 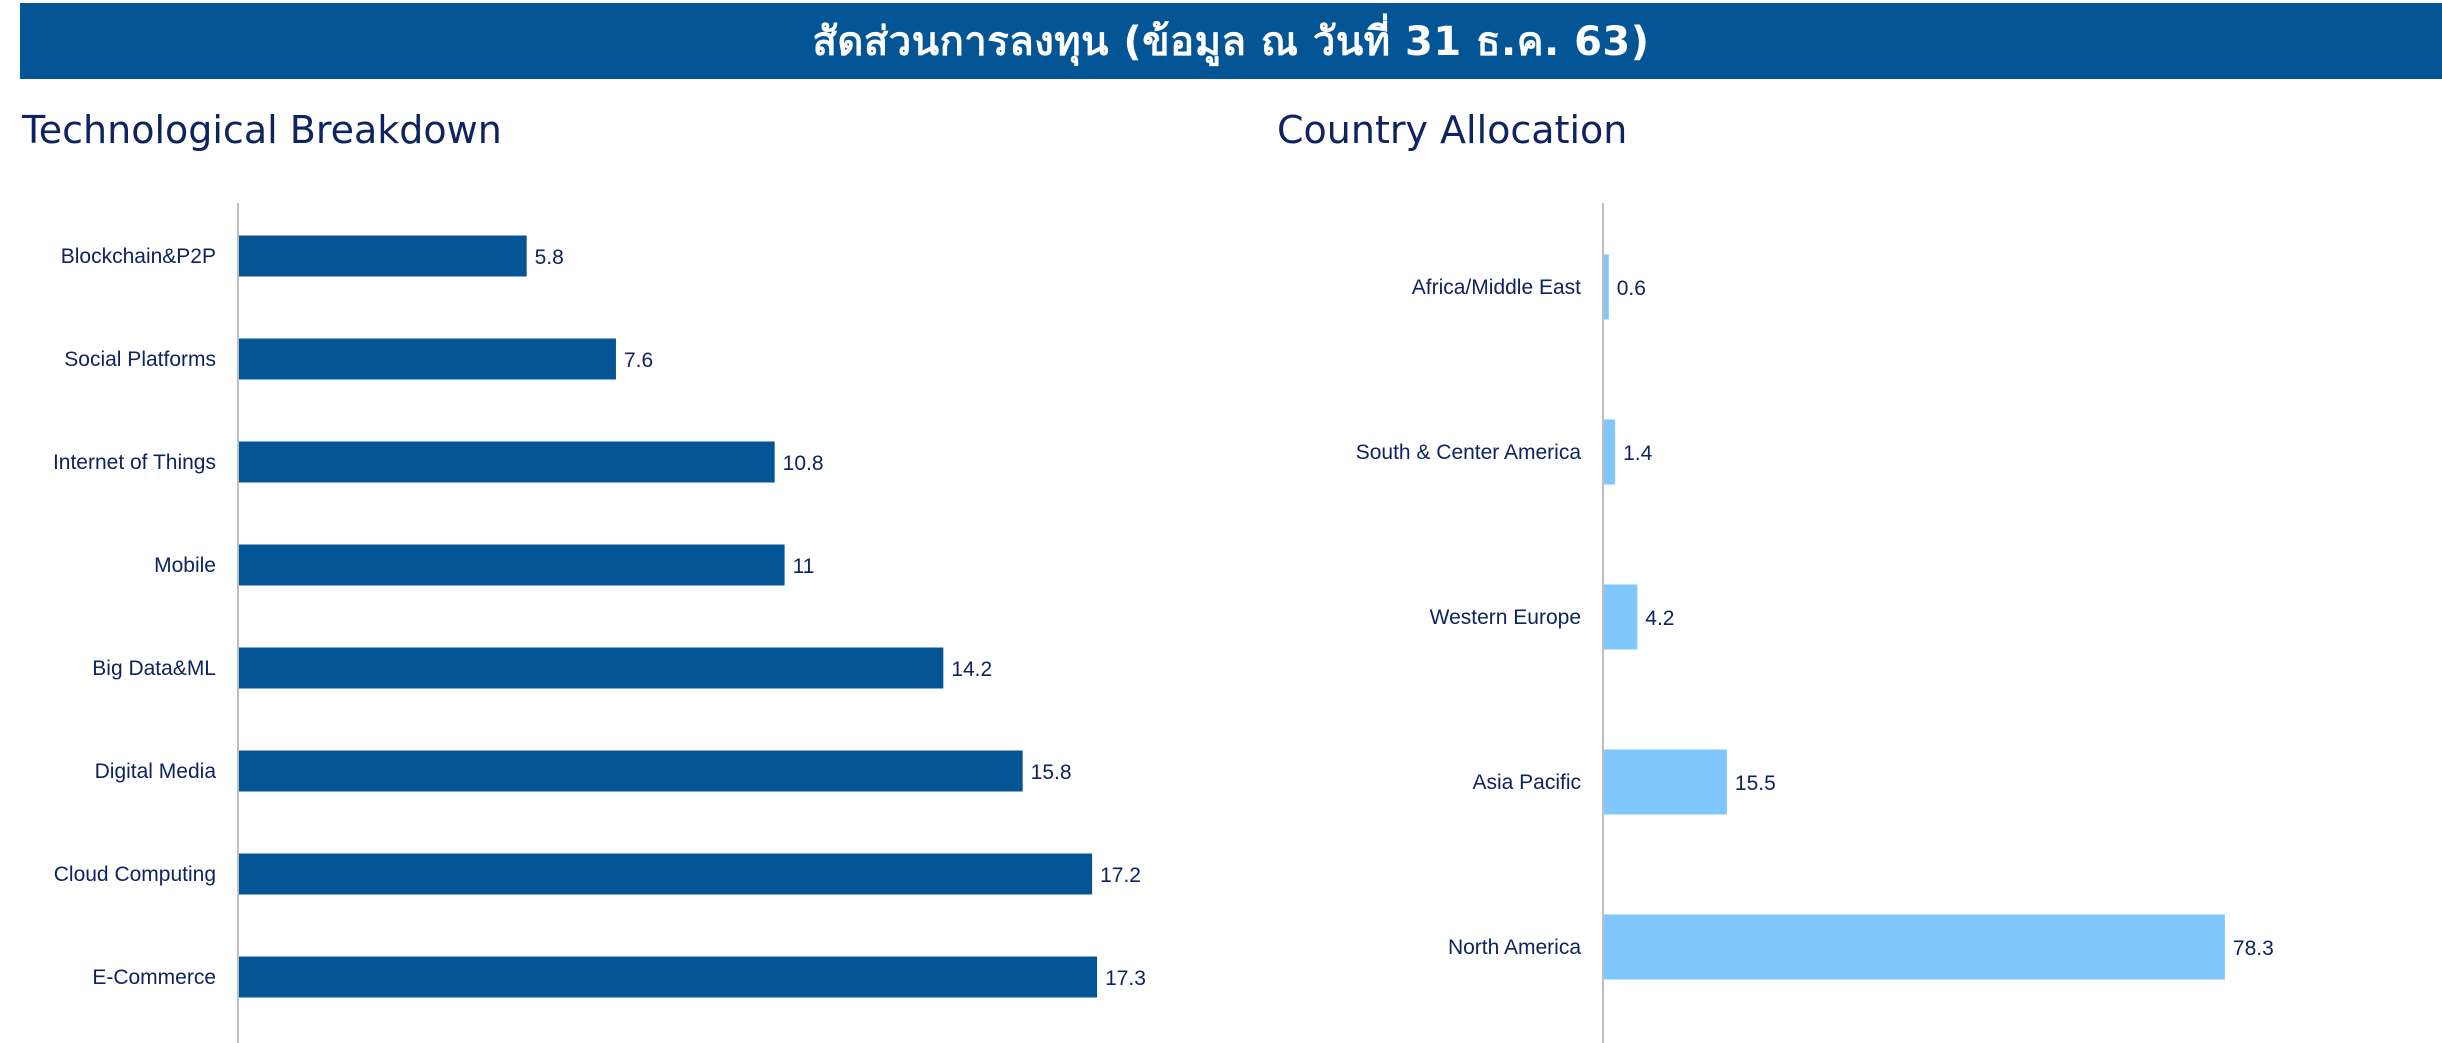 What do you see at coordinates (1631, 288) in the screenshot?
I see `country-value-label: 0.6` at bounding box center [1631, 288].